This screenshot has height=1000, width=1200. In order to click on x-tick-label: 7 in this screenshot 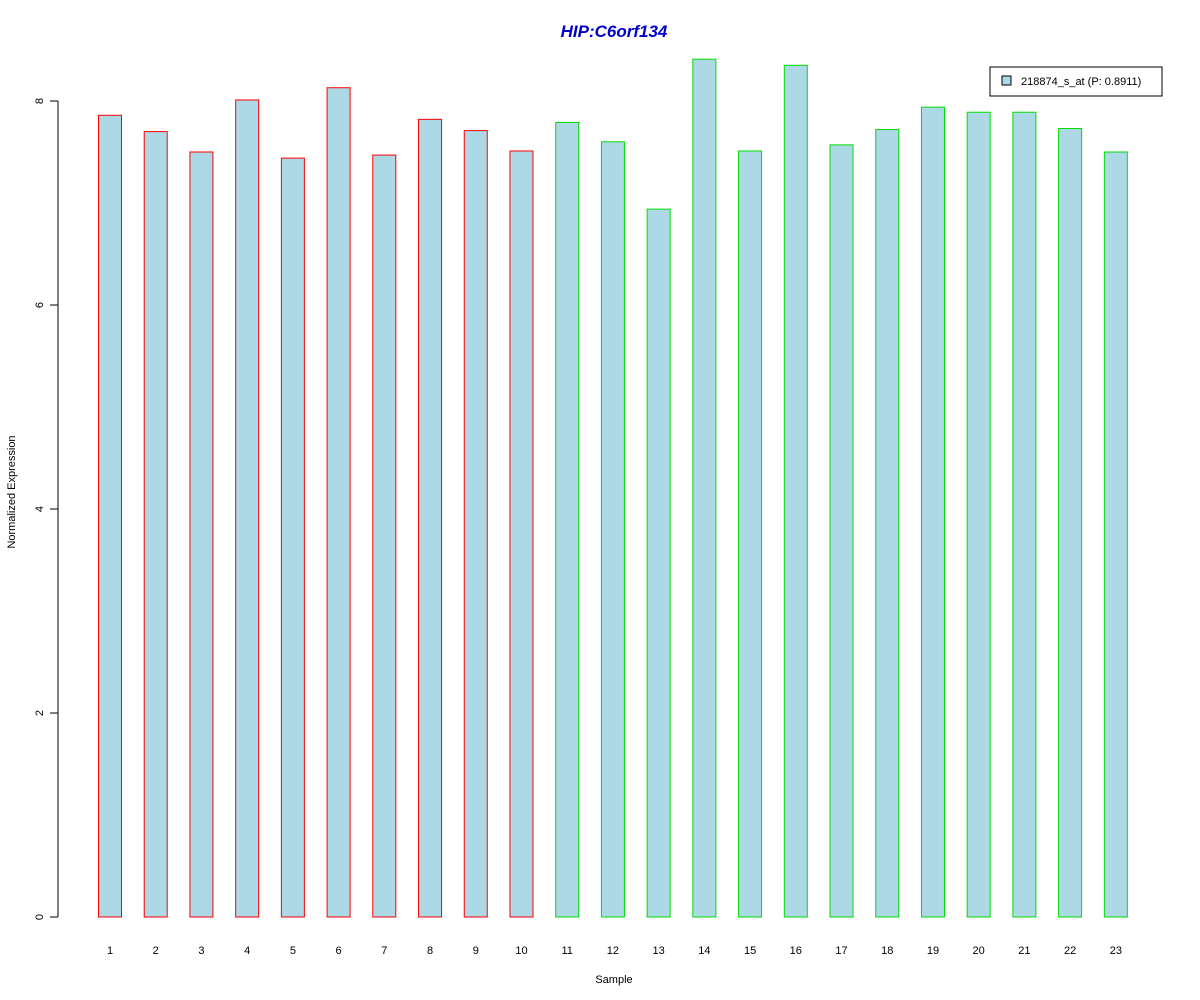, I will do `click(384, 951)`.